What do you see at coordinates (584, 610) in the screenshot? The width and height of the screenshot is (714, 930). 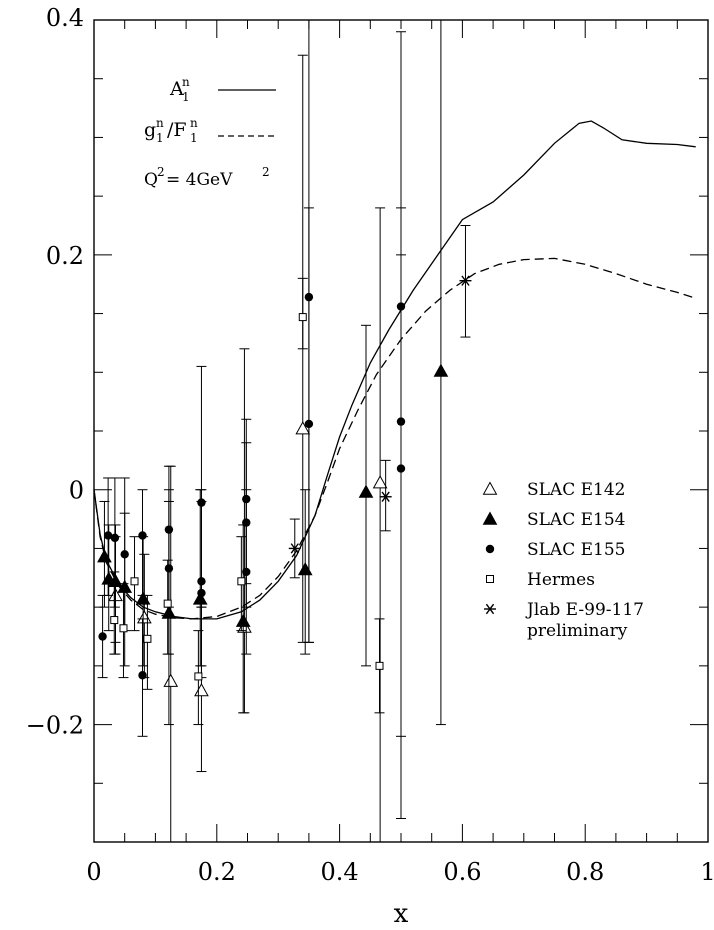 I see `legend-label: Jlab E-99-117` at bounding box center [584, 610].